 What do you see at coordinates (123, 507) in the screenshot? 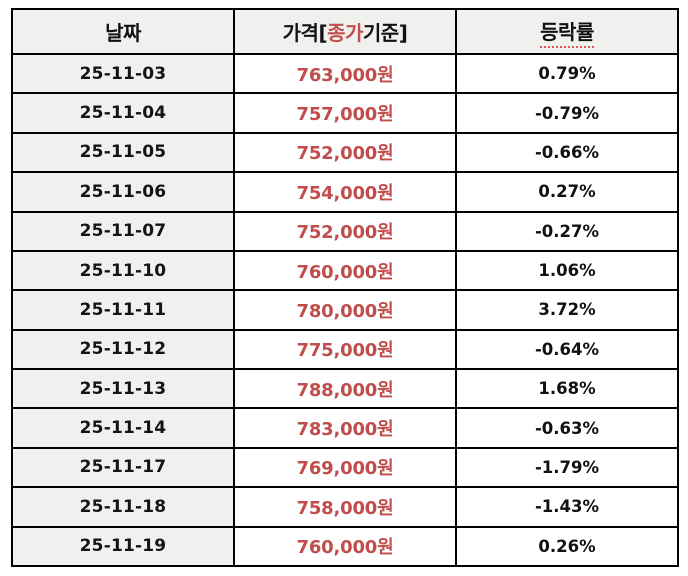
I see `date-cell: 25-11-18` at bounding box center [123, 507].